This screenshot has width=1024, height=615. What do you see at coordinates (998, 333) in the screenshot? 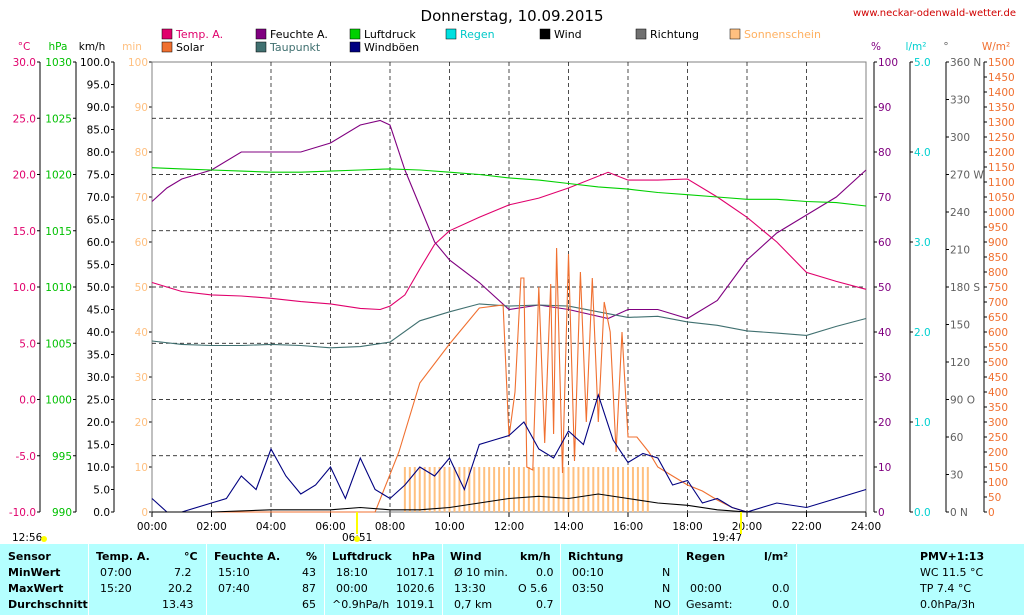
I see `axis-tick-label: 600` at bounding box center [998, 333].